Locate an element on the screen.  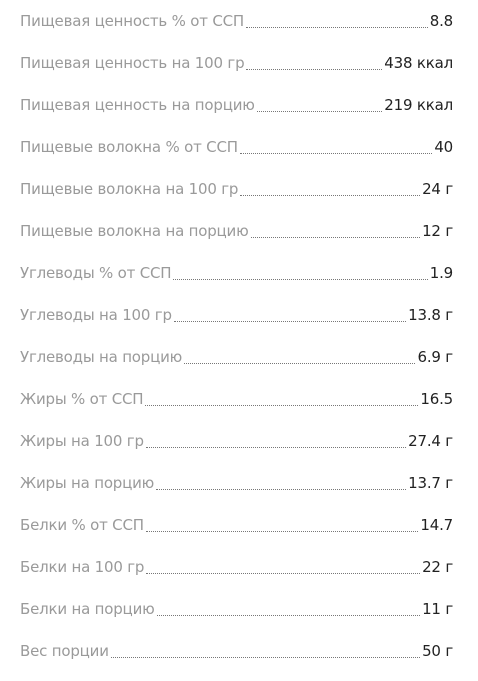
row-value: 14.7 is located at coordinates (436, 525).